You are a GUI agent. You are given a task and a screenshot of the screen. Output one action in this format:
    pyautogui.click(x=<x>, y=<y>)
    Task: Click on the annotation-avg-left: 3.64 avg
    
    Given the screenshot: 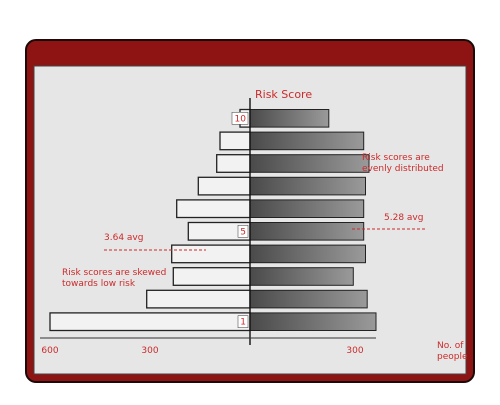 What is the action you would take?
    pyautogui.click(x=123, y=238)
    